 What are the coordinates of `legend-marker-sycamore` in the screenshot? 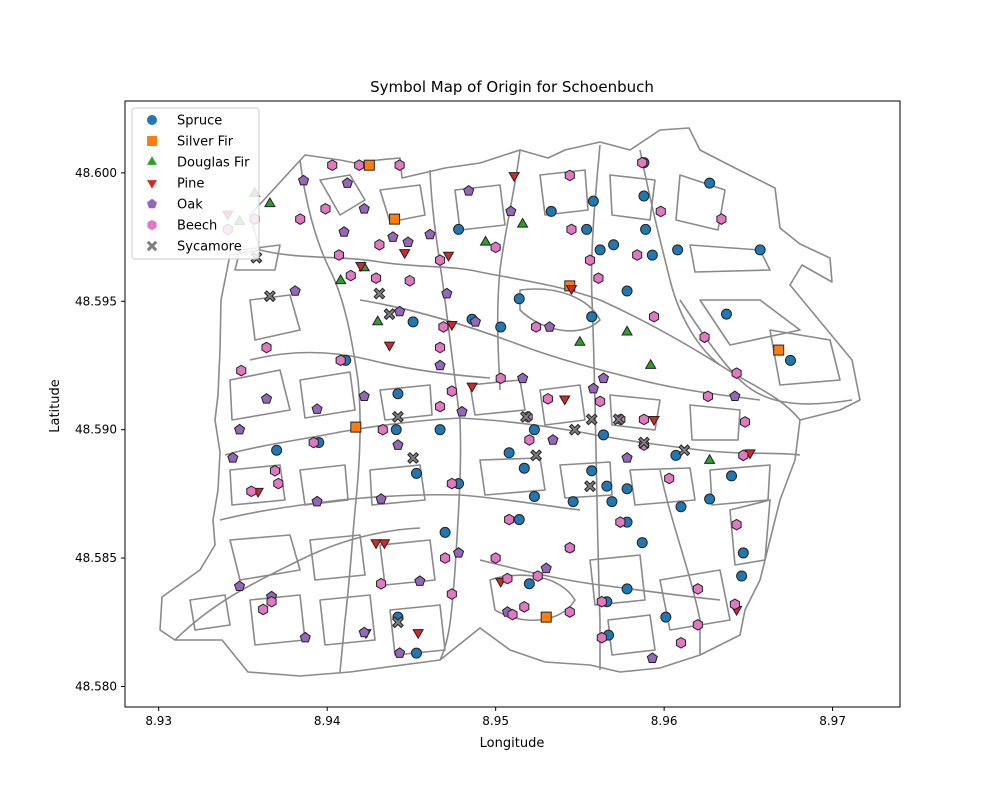 It's located at (152, 246).